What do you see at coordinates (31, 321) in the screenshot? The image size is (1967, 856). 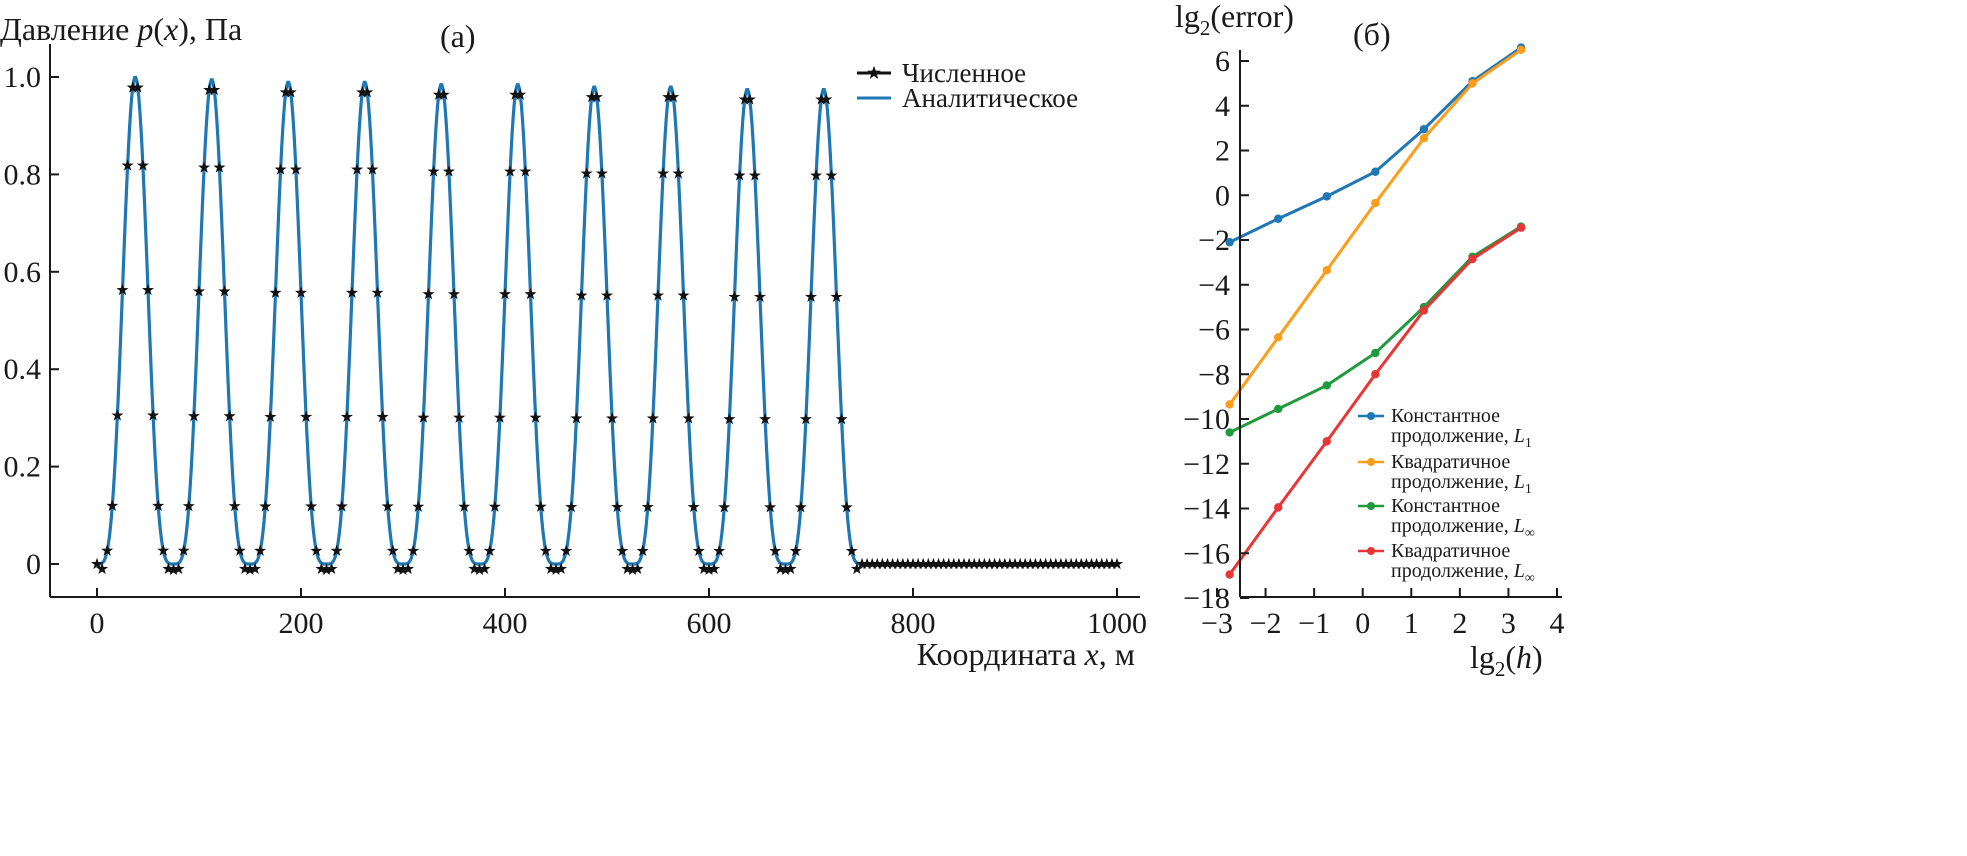 I see `panel-a-y-ticks: 0 0.2 0.4 0.6 0.8 1.0` at bounding box center [31, 321].